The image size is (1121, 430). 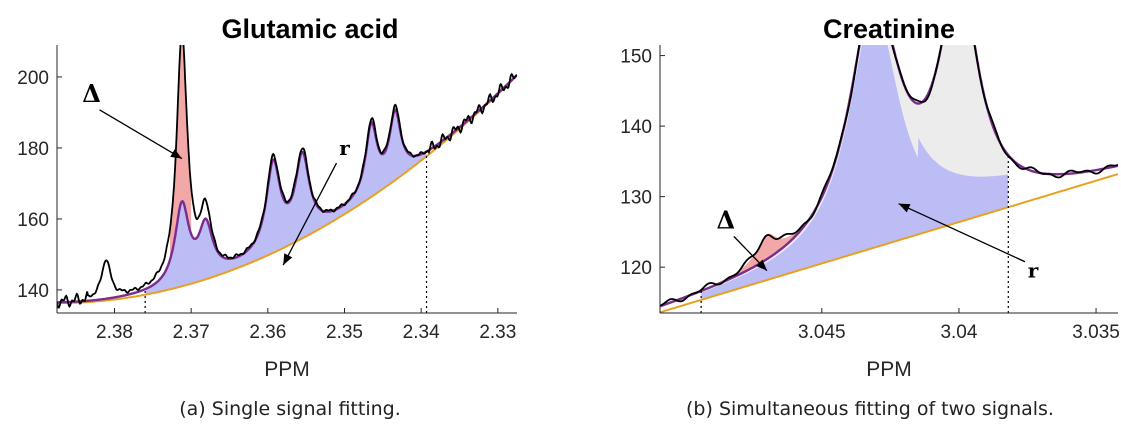 I want to click on x-tick-label: 2.34, so click(x=421, y=332).